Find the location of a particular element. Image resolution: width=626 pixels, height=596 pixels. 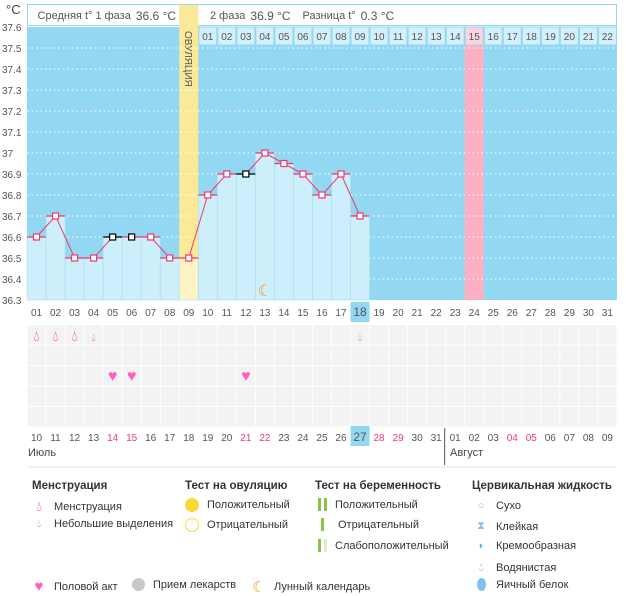

one-line-icon is located at coordinates (325, 524).